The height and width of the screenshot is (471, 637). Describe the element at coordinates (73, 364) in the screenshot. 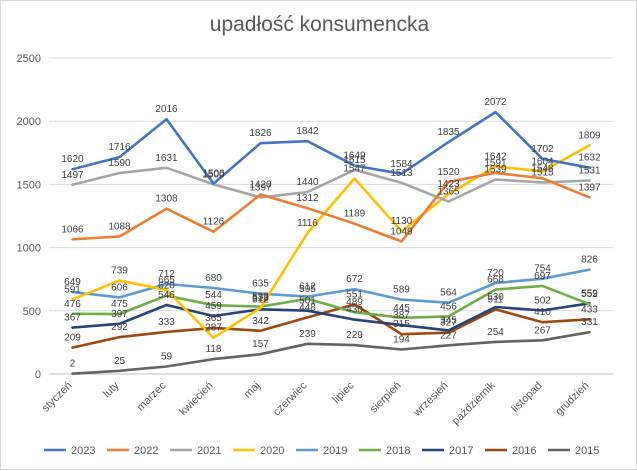

I see `data-label-2015-styczen: 2` at that location.